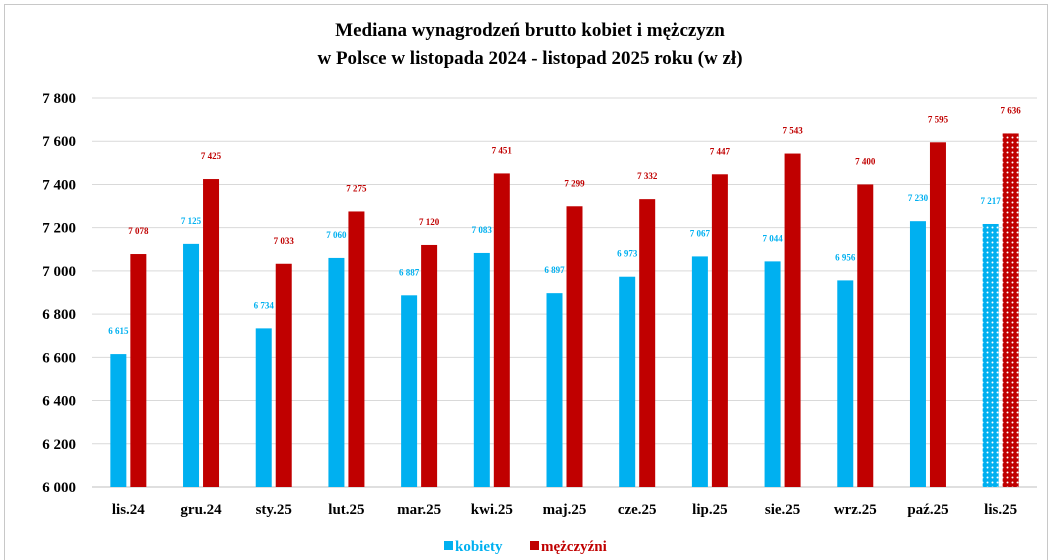 Image resolution: width=1052 pixels, height=560 pixels. Describe the element at coordinates (1010, 310) in the screenshot. I see `bar-mezczyzni-lis.25` at that location.